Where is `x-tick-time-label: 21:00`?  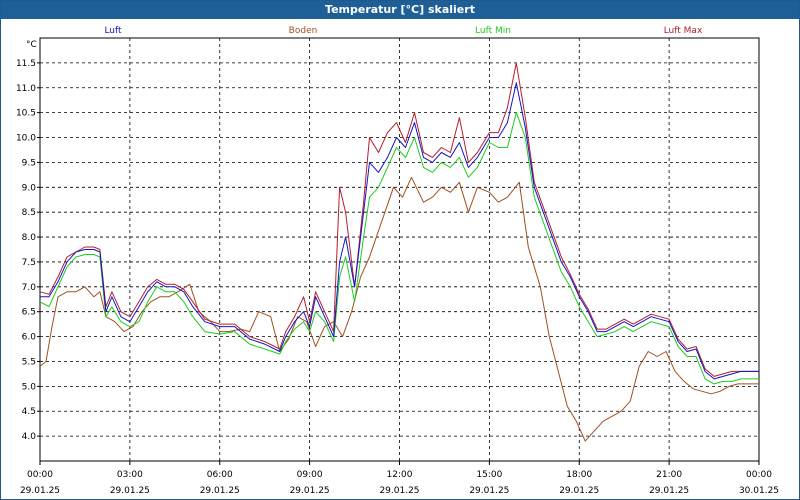
x-tick-time-label: 21:00 is located at coordinates (669, 475).